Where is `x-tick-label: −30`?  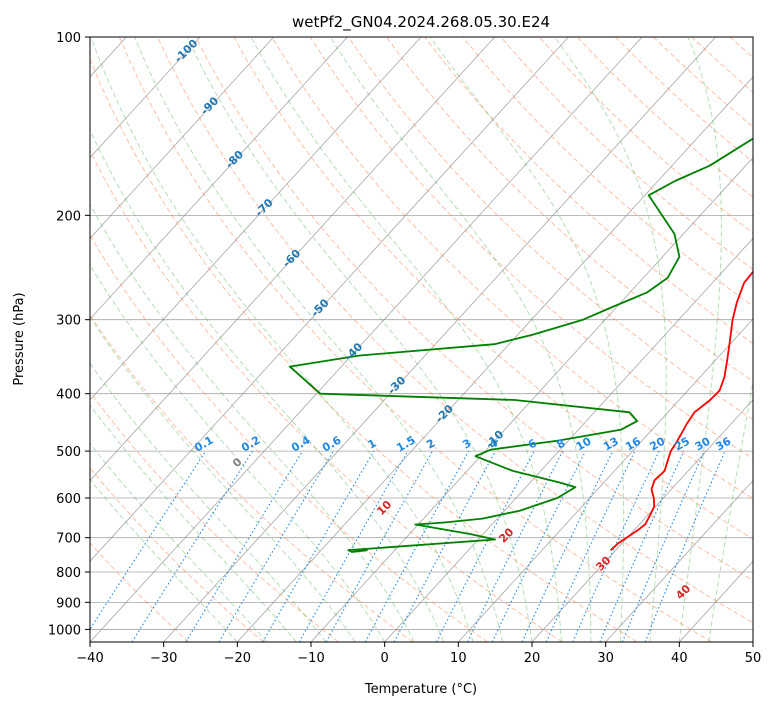 x-tick-label: −30 is located at coordinates (163, 658).